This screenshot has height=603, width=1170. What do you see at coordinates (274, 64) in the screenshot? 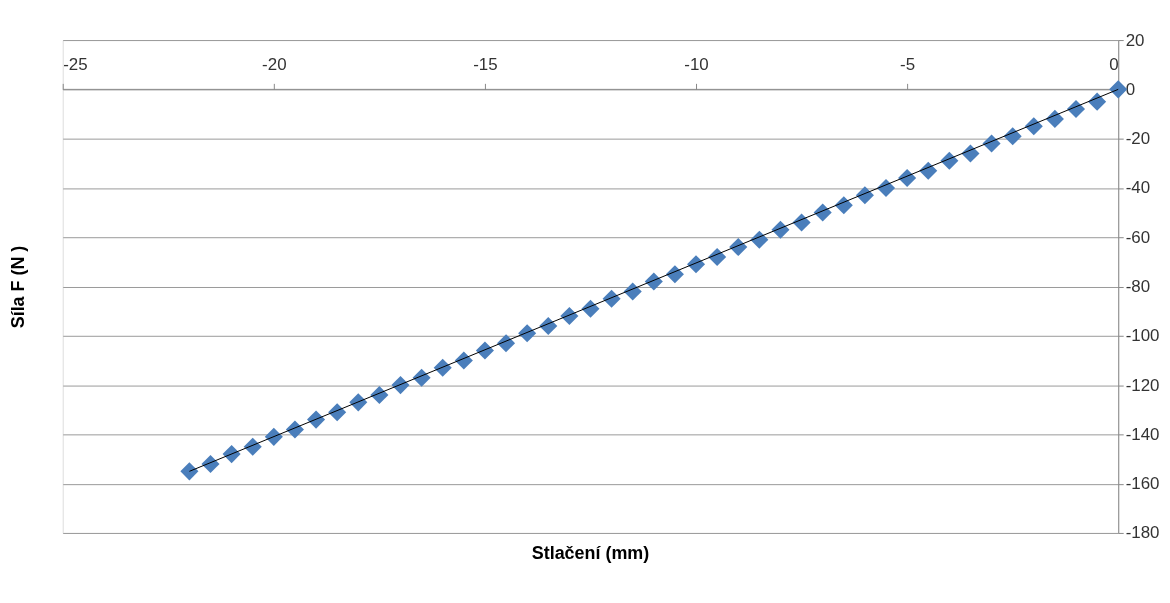
I see `x-tick-label: -20` at bounding box center [274, 64].